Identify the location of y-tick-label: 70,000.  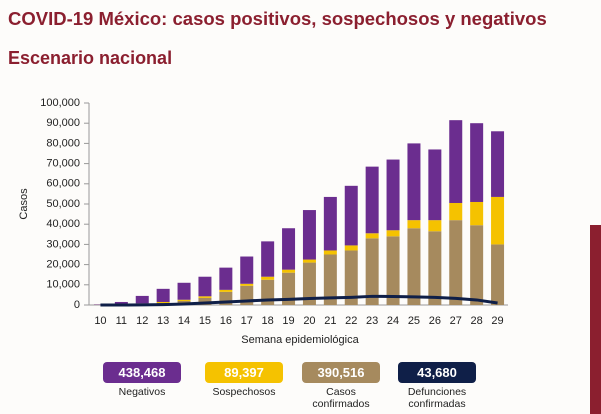
(63, 164).